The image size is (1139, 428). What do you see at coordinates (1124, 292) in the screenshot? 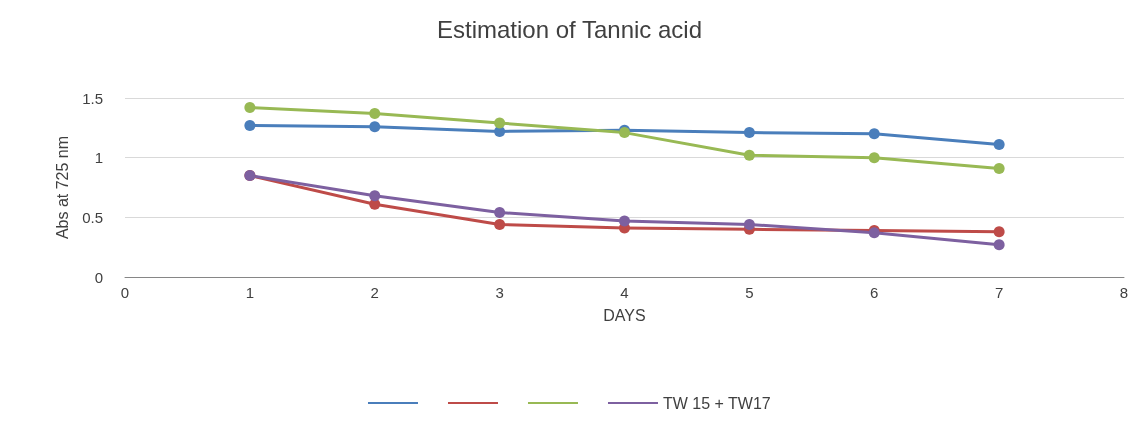
I see `x-tick-label: 8` at bounding box center [1124, 292].